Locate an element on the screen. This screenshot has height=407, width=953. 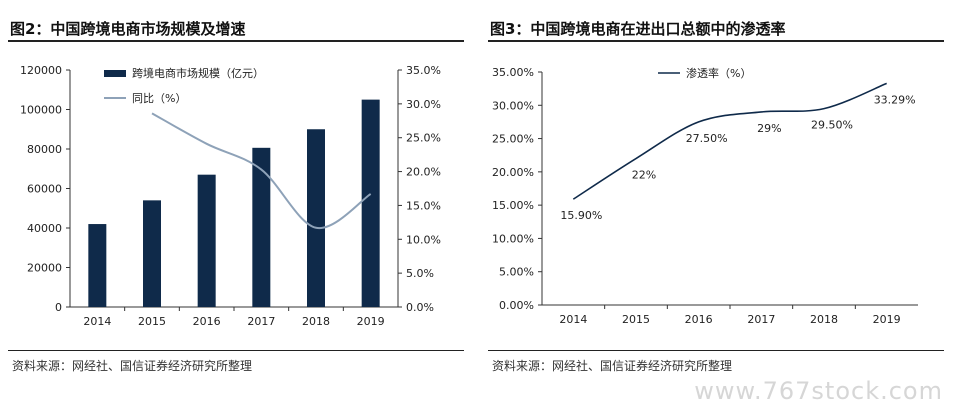
legend-label: 渗透率（%） is located at coordinates (718, 73).